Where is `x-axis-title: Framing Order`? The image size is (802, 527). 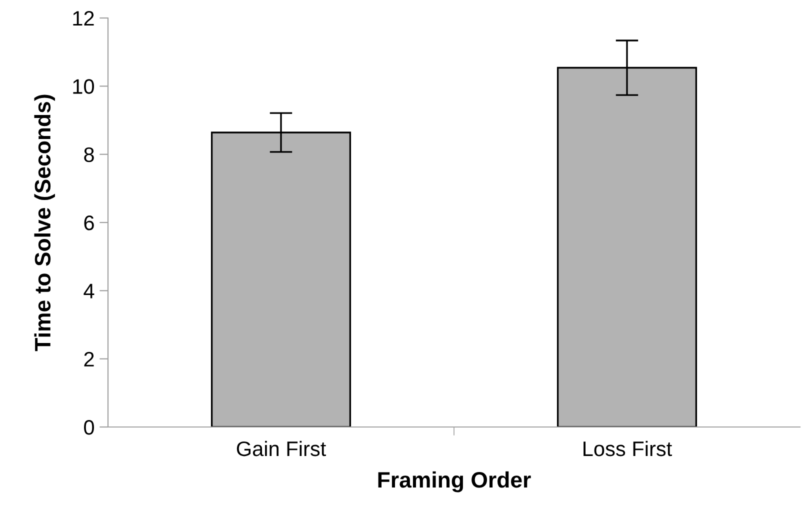 x-axis-title: Framing Order is located at coordinates (454, 481).